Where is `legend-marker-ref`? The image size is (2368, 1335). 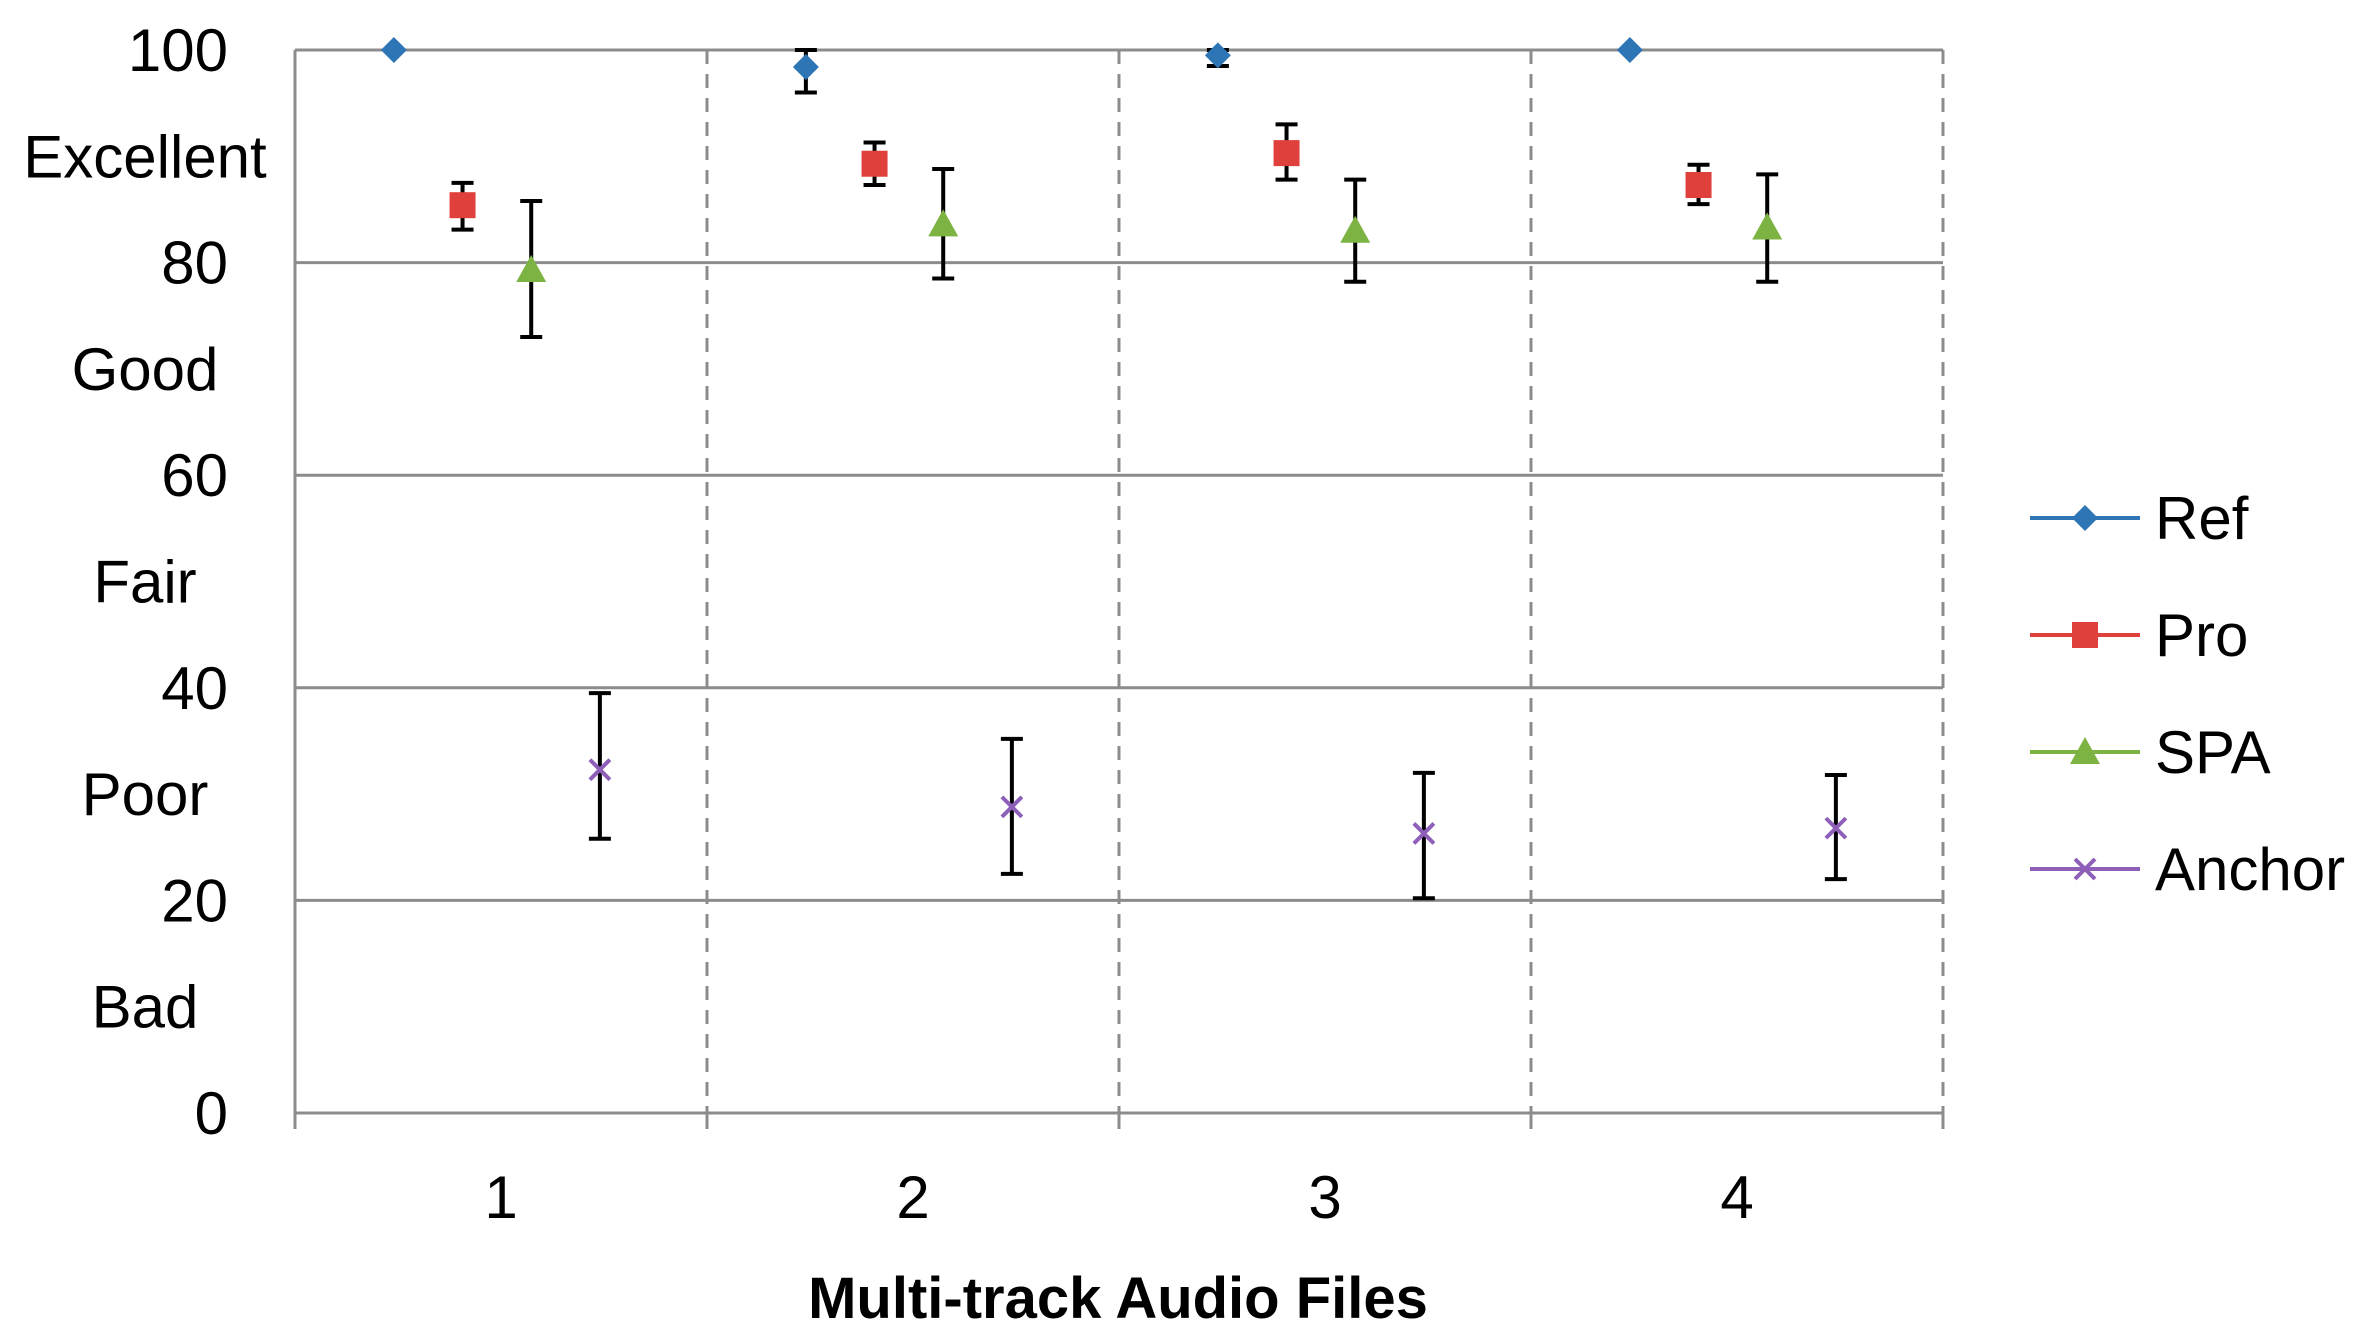
legend-marker-ref is located at coordinates (2085, 518).